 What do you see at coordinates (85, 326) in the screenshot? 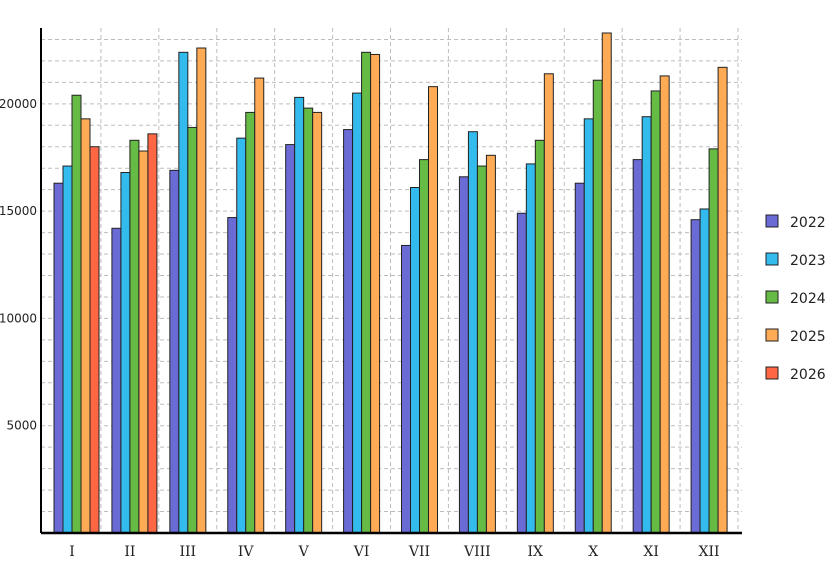
I see `bar-2025-I` at bounding box center [85, 326].